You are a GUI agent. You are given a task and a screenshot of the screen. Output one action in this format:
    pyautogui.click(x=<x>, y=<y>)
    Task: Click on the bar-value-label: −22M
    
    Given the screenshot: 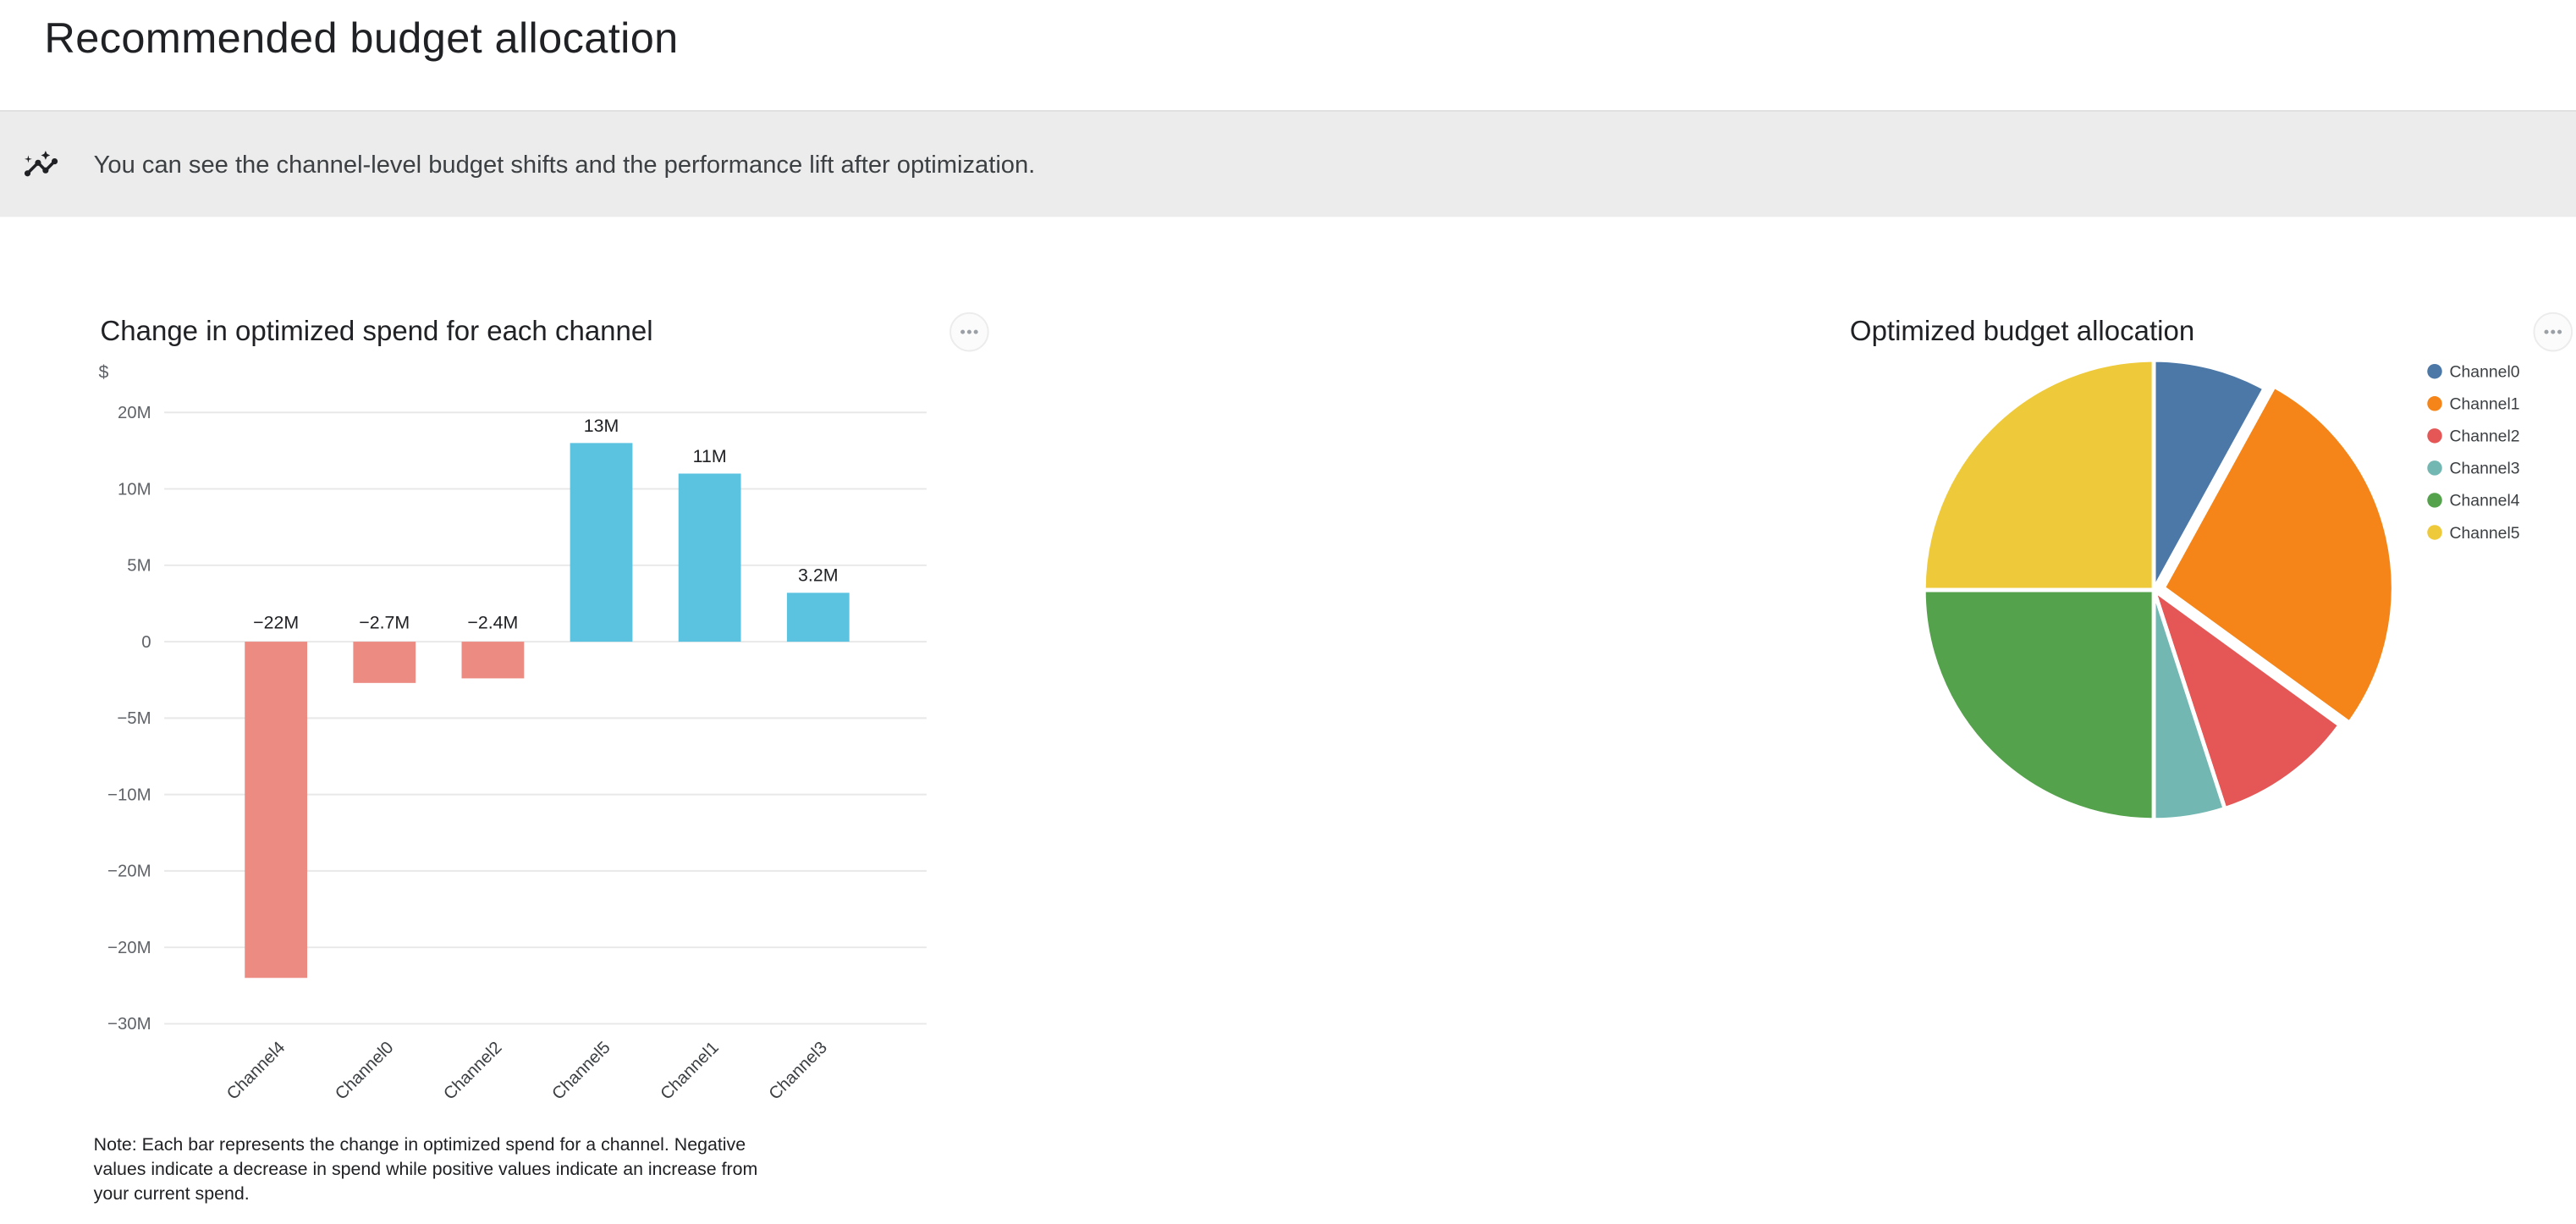 What is the action you would take?
    pyautogui.click(x=276, y=623)
    